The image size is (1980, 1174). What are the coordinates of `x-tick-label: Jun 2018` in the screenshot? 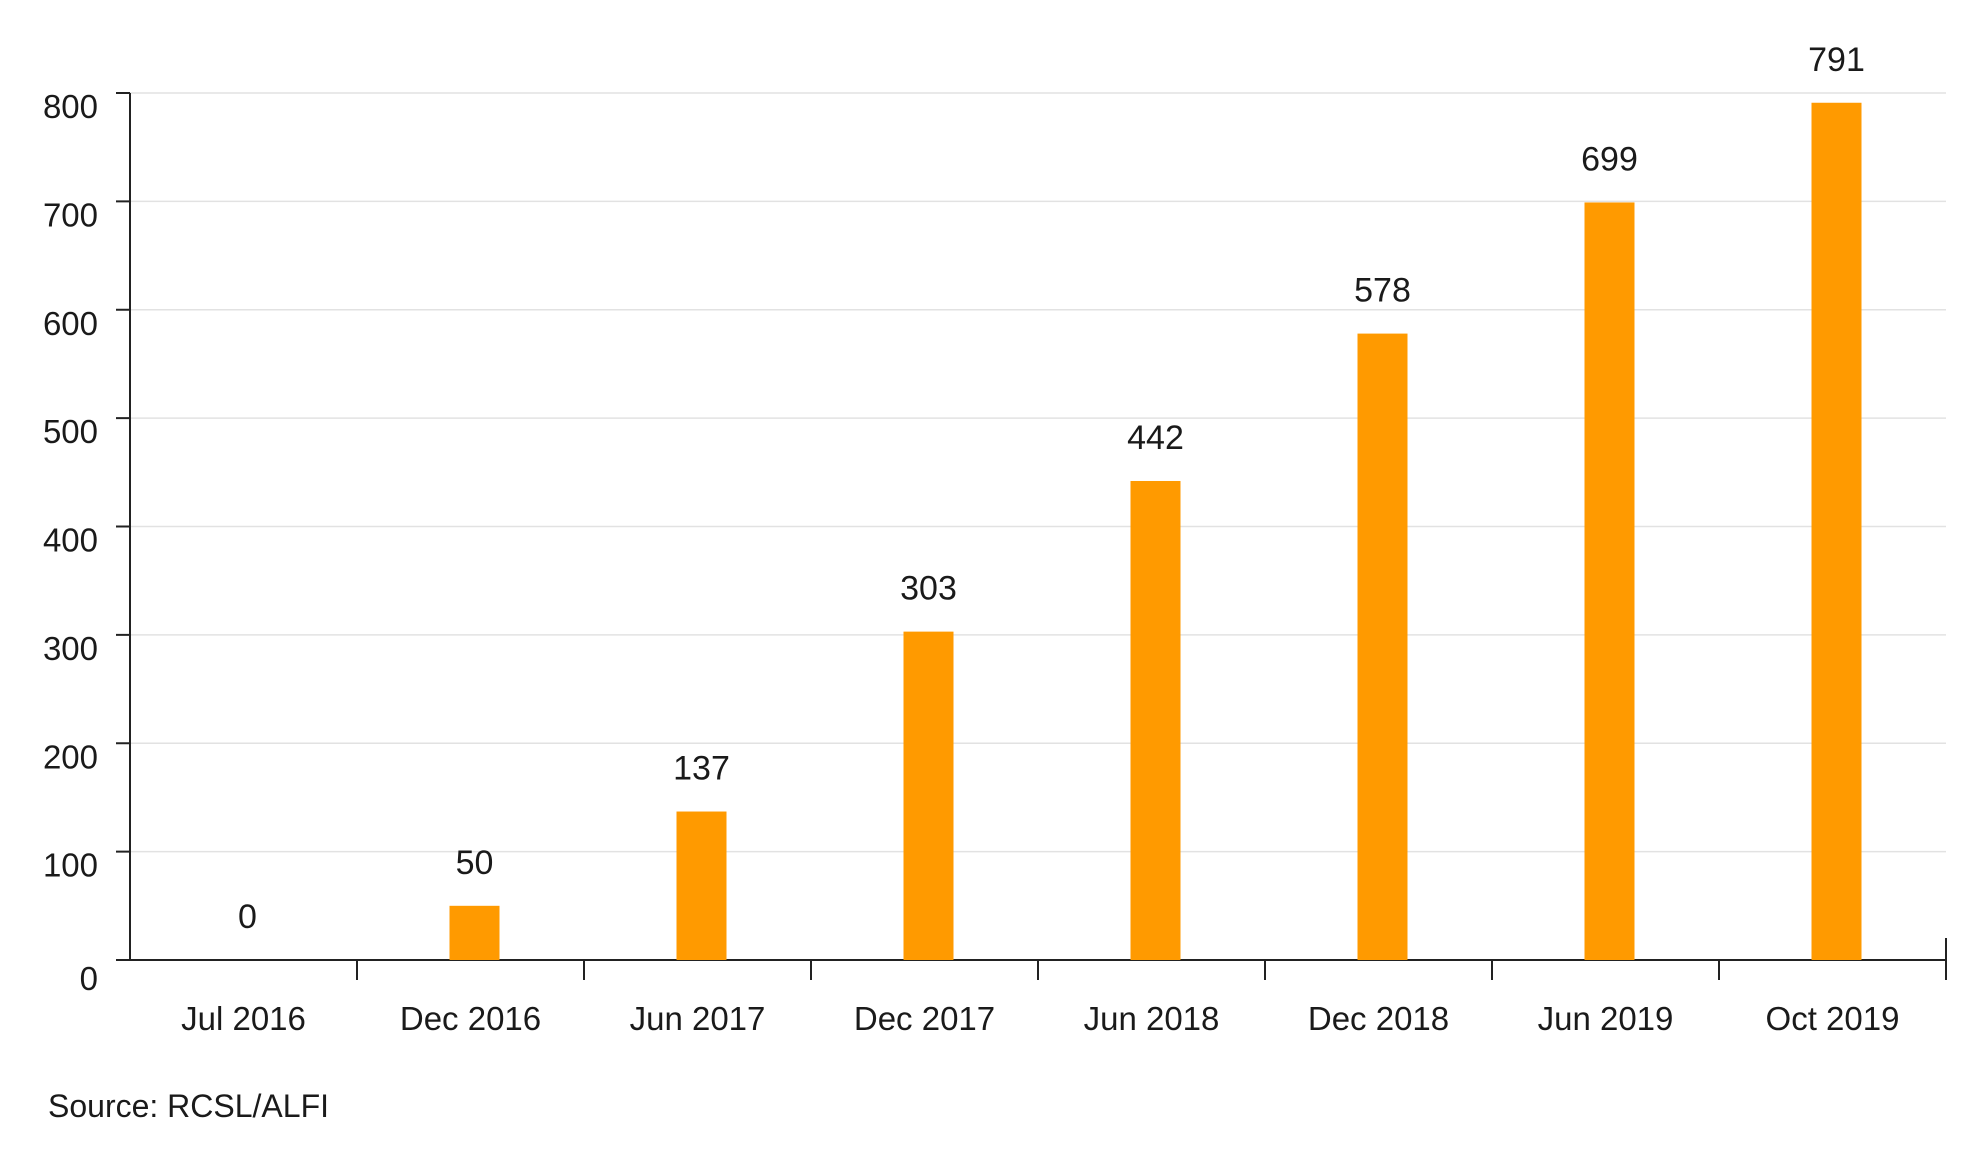 It's located at (1152, 1018).